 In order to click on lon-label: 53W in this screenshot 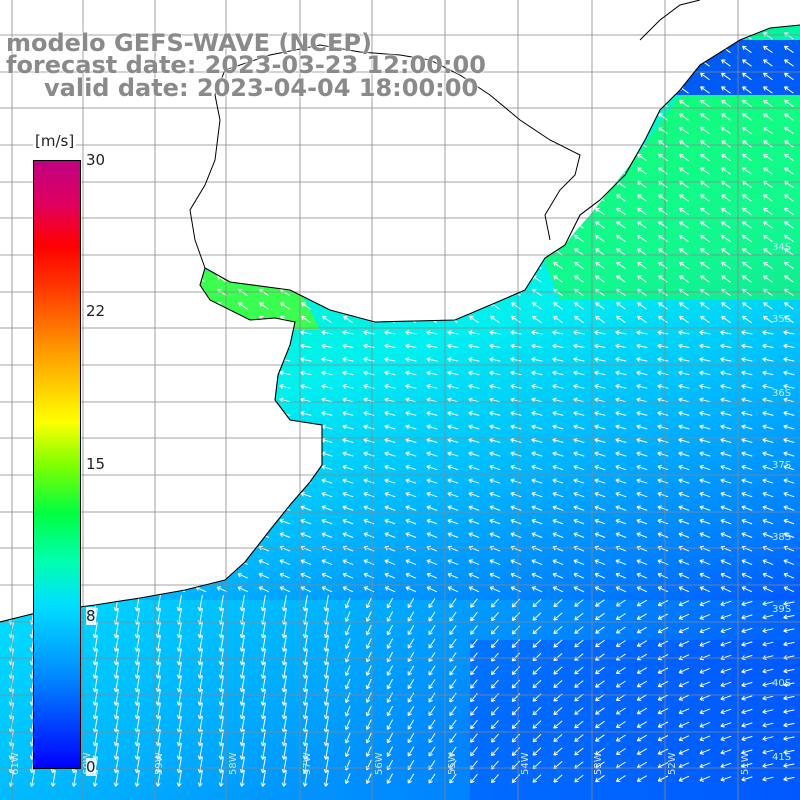, I will do `click(598, 763)`.